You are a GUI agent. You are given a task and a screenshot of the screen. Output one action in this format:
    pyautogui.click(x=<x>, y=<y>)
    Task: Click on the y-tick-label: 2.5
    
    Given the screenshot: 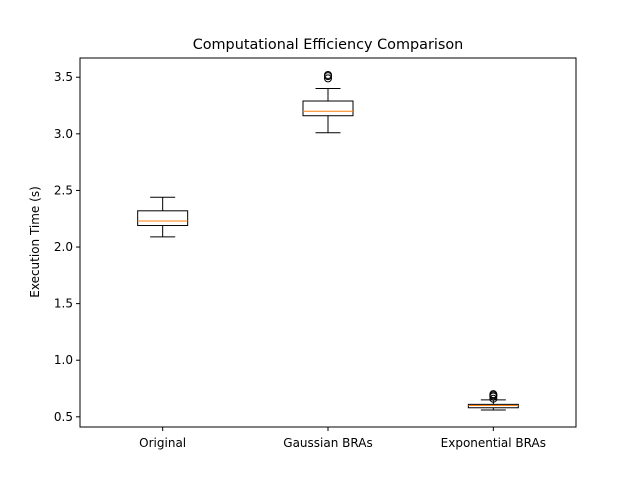 What is the action you would take?
    pyautogui.click(x=63, y=190)
    